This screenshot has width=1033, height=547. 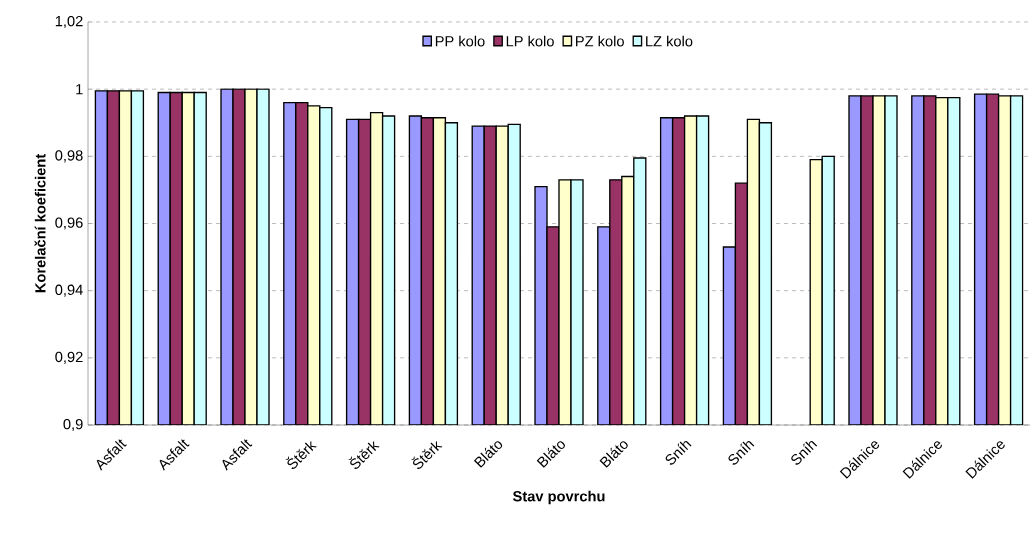 I want to click on legend-label: PP kolo, so click(x=460, y=41).